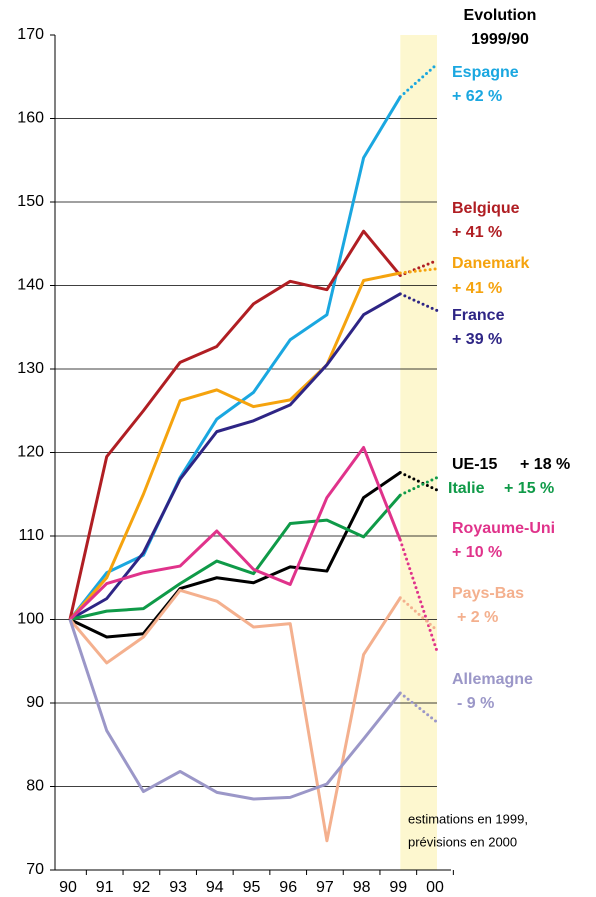 This screenshot has height=897, width=596. What do you see at coordinates (477, 339) in the screenshot?
I see `legend-change: + 39 %` at bounding box center [477, 339].